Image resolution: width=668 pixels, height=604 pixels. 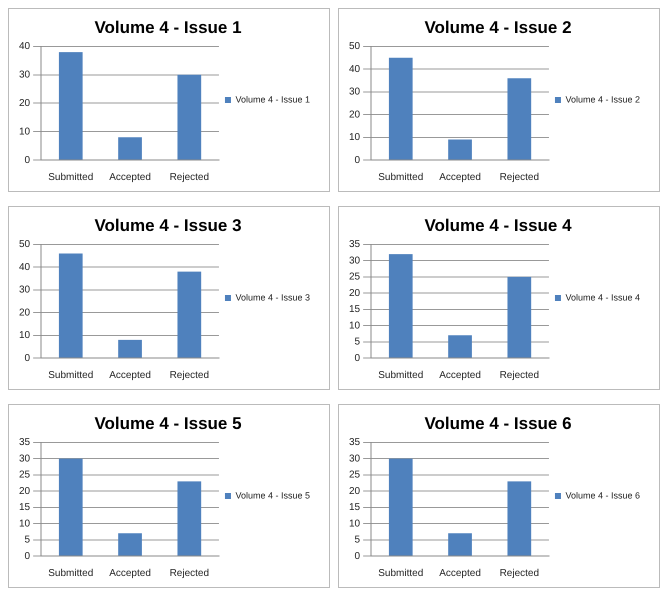 What do you see at coordinates (602, 297) in the screenshot?
I see `legend-label: Volume 4 - Issue 4` at bounding box center [602, 297].